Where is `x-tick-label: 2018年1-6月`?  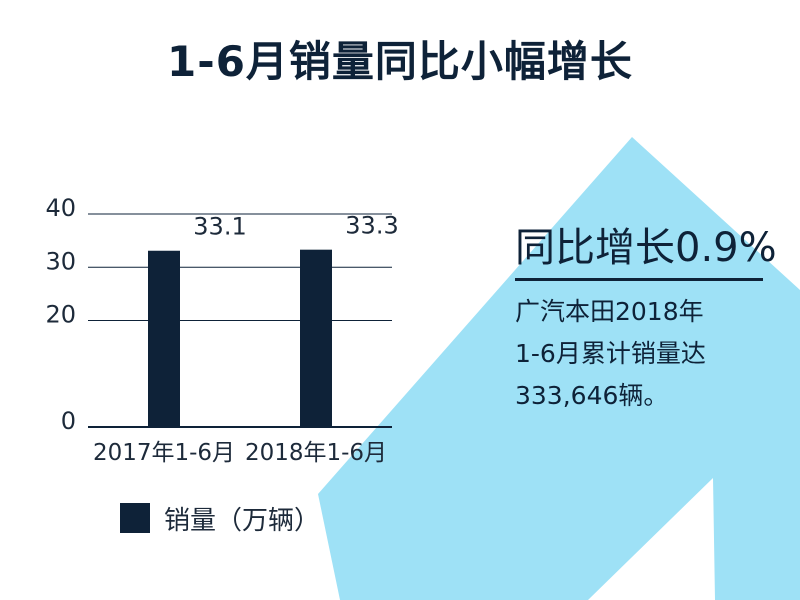
x-tick-label: 2018年1-6月 is located at coordinates (316, 453).